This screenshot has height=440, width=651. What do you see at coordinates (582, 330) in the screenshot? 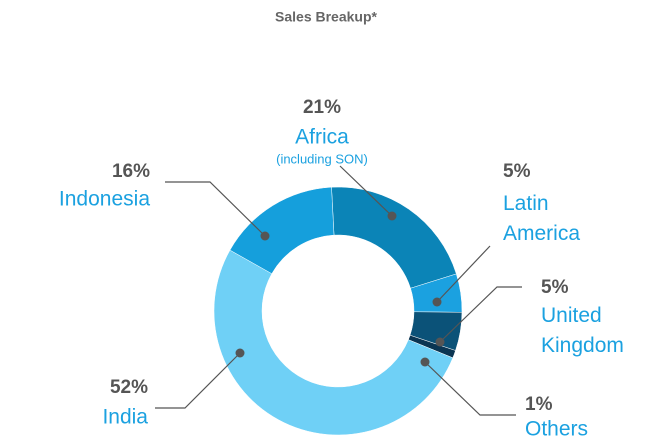
I see `category-label: United Kingdom` at bounding box center [582, 330].